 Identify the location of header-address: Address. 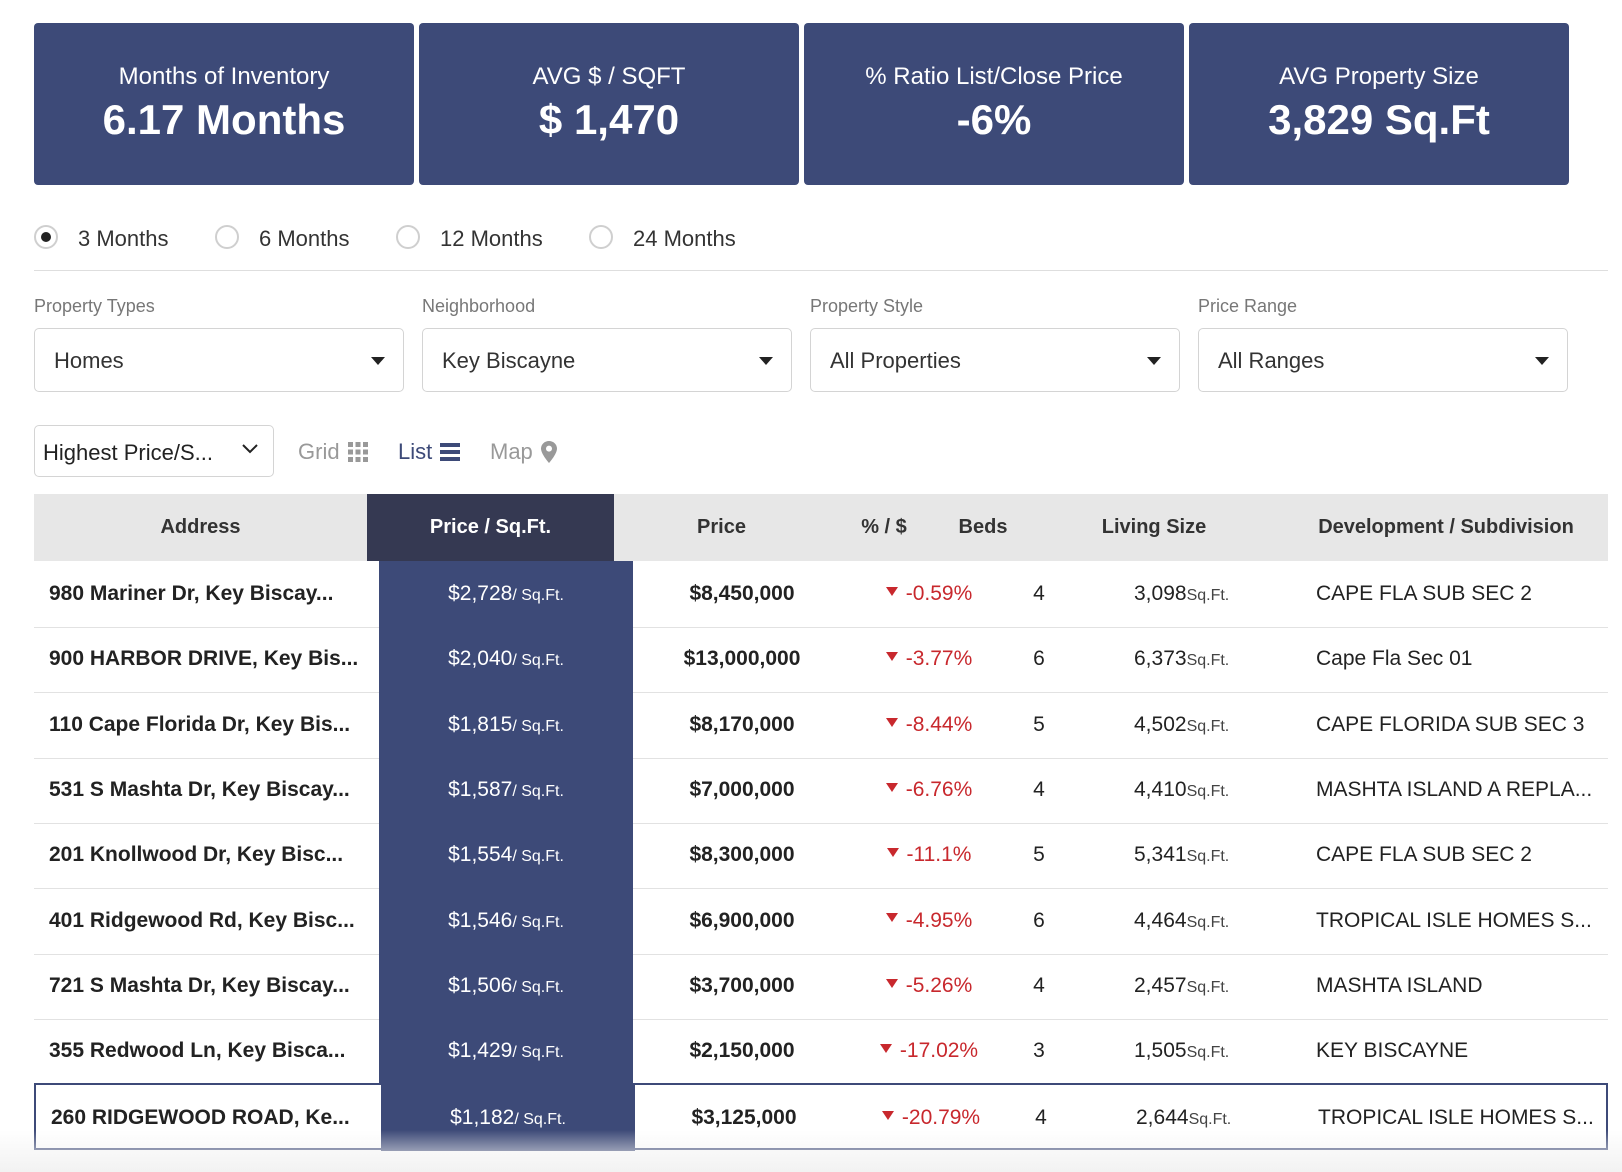
(200, 527).